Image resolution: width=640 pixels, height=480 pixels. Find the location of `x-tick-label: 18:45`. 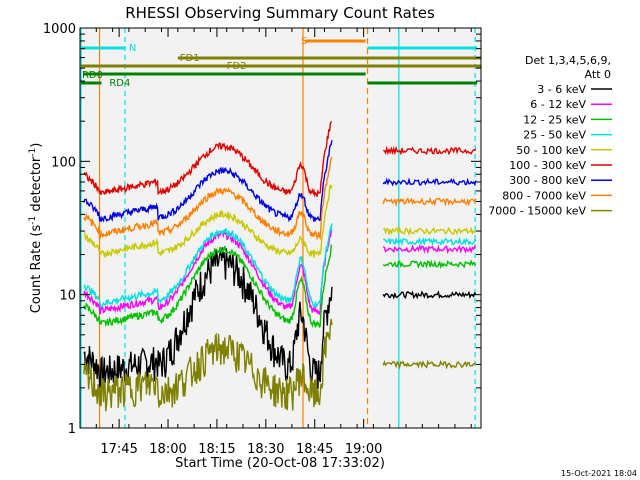

x-tick-label: 18:45 is located at coordinates (314, 449).